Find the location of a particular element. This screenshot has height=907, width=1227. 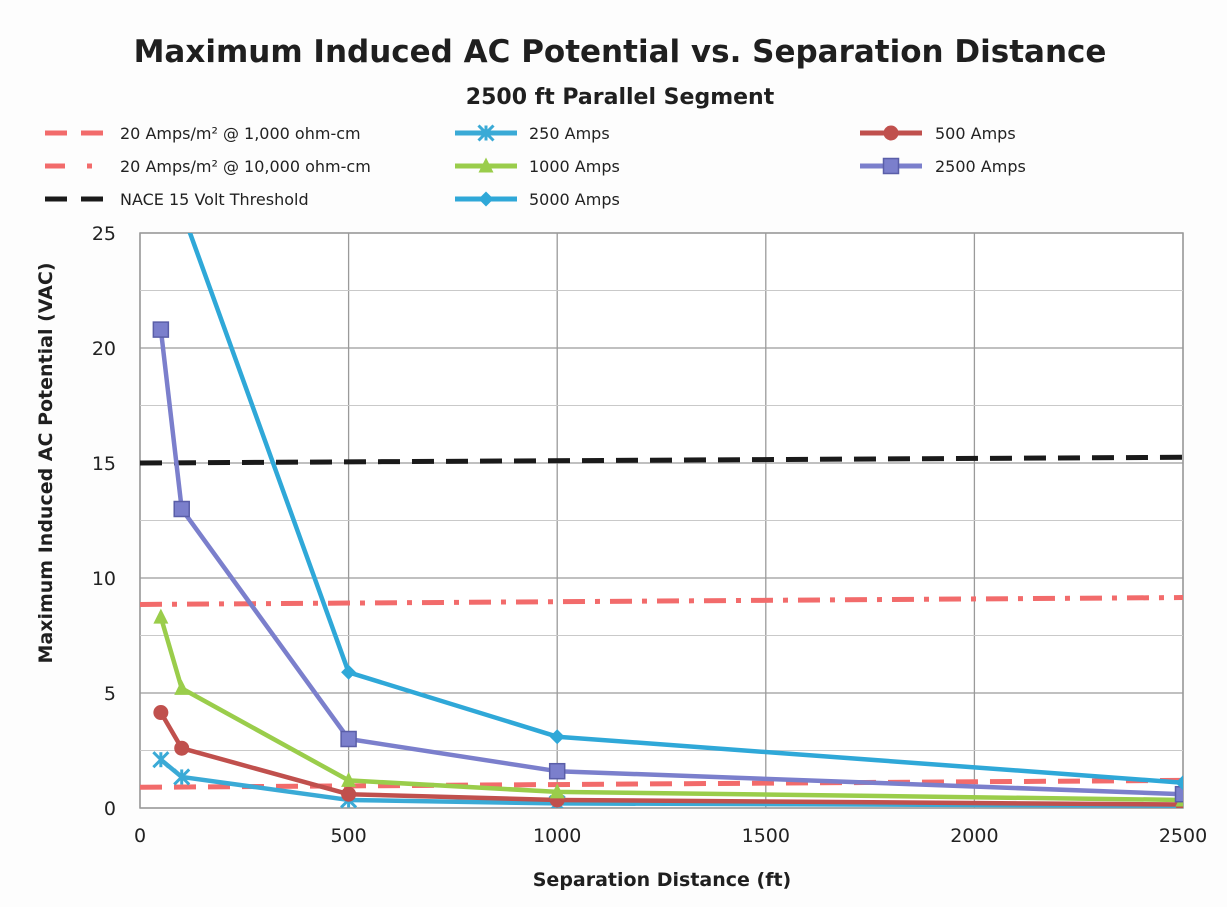

legend-label: 500 Amps is located at coordinates (975, 133).